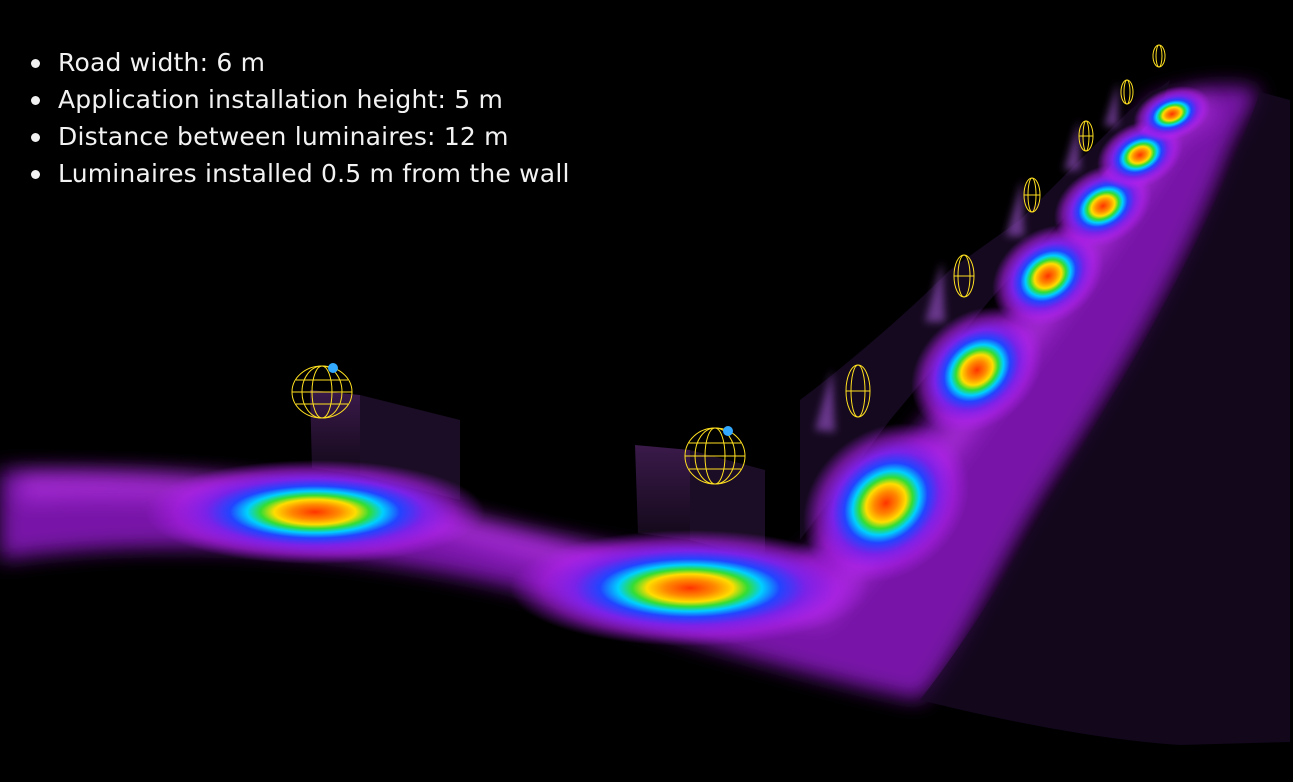 This screenshot has height=782, width=1293. What do you see at coordinates (299, 62) in the screenshot?
I see `spec-road-width: Road width: 6 m` at bounding box center [299, 62].